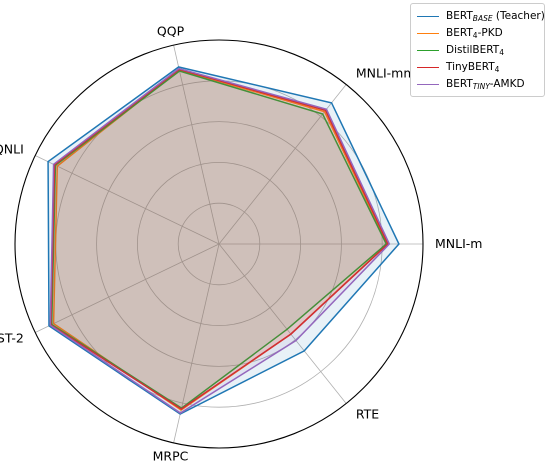  What do you see at coordinates (367, 413) in the screenshot?
I see `axis-label-rte: RTE` at bounding box center [367, 413].